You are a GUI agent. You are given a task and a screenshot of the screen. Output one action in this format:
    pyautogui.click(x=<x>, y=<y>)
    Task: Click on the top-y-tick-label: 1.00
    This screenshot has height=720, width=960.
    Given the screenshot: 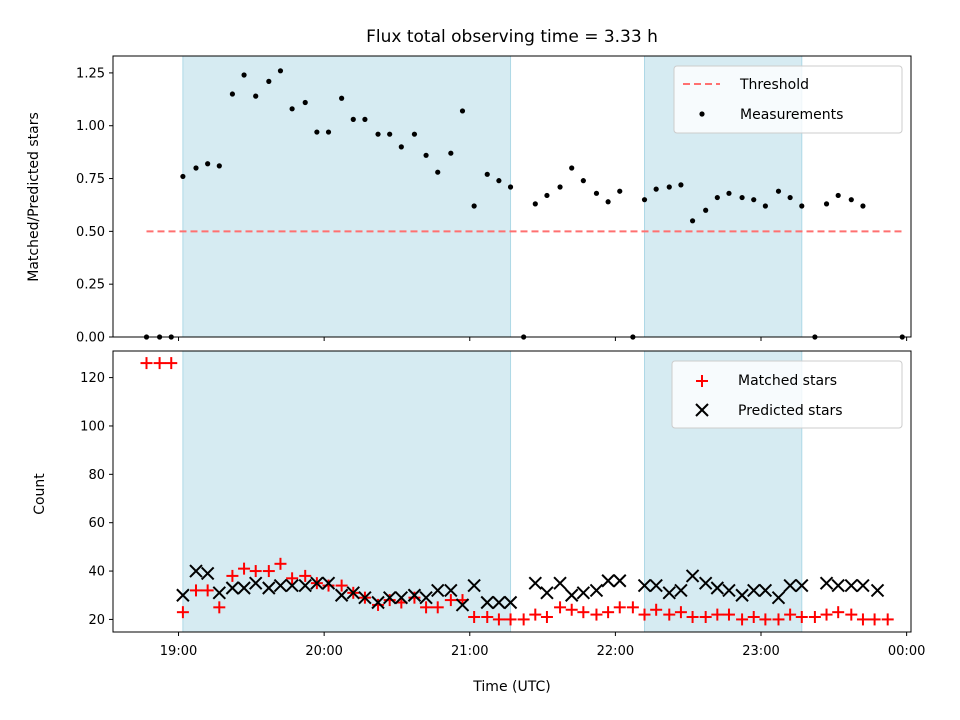 What is the action you would take?
    pyautogui.click(x=90, y=126)
    